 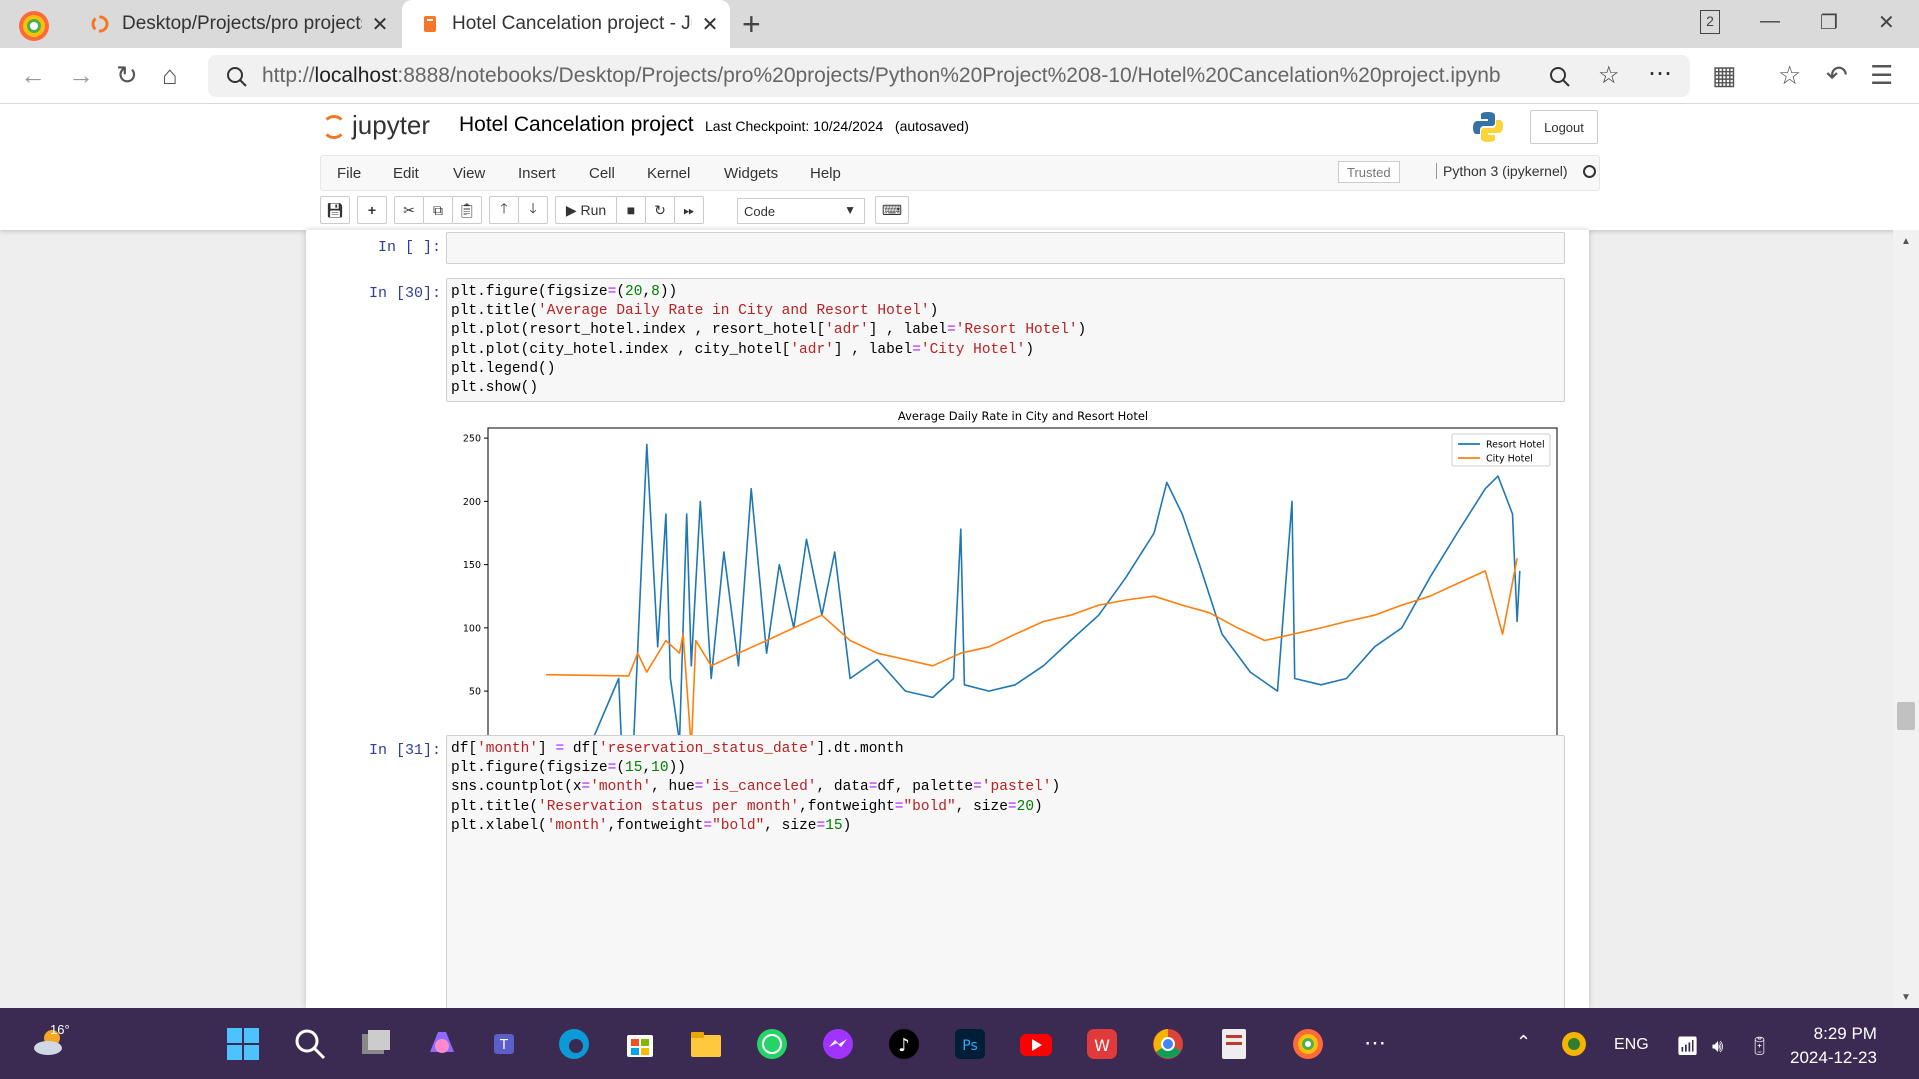 What do you see at coordinates (970, 1044) in the screenshot?
I see `photoshop-icon: Ps` at bounding box center [970, 1044].